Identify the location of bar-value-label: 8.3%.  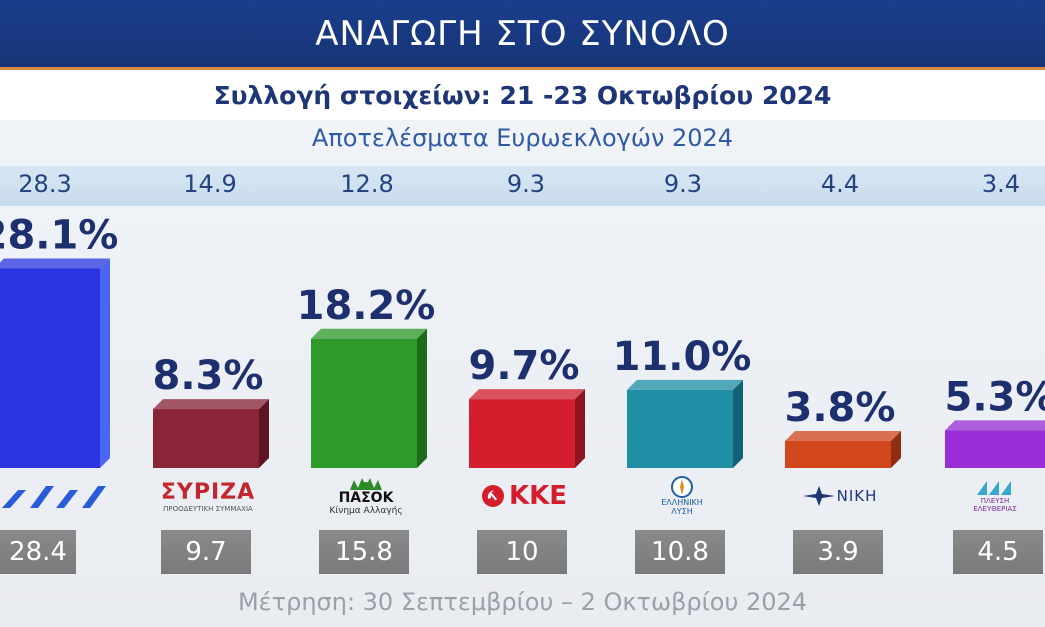
(208, 376).